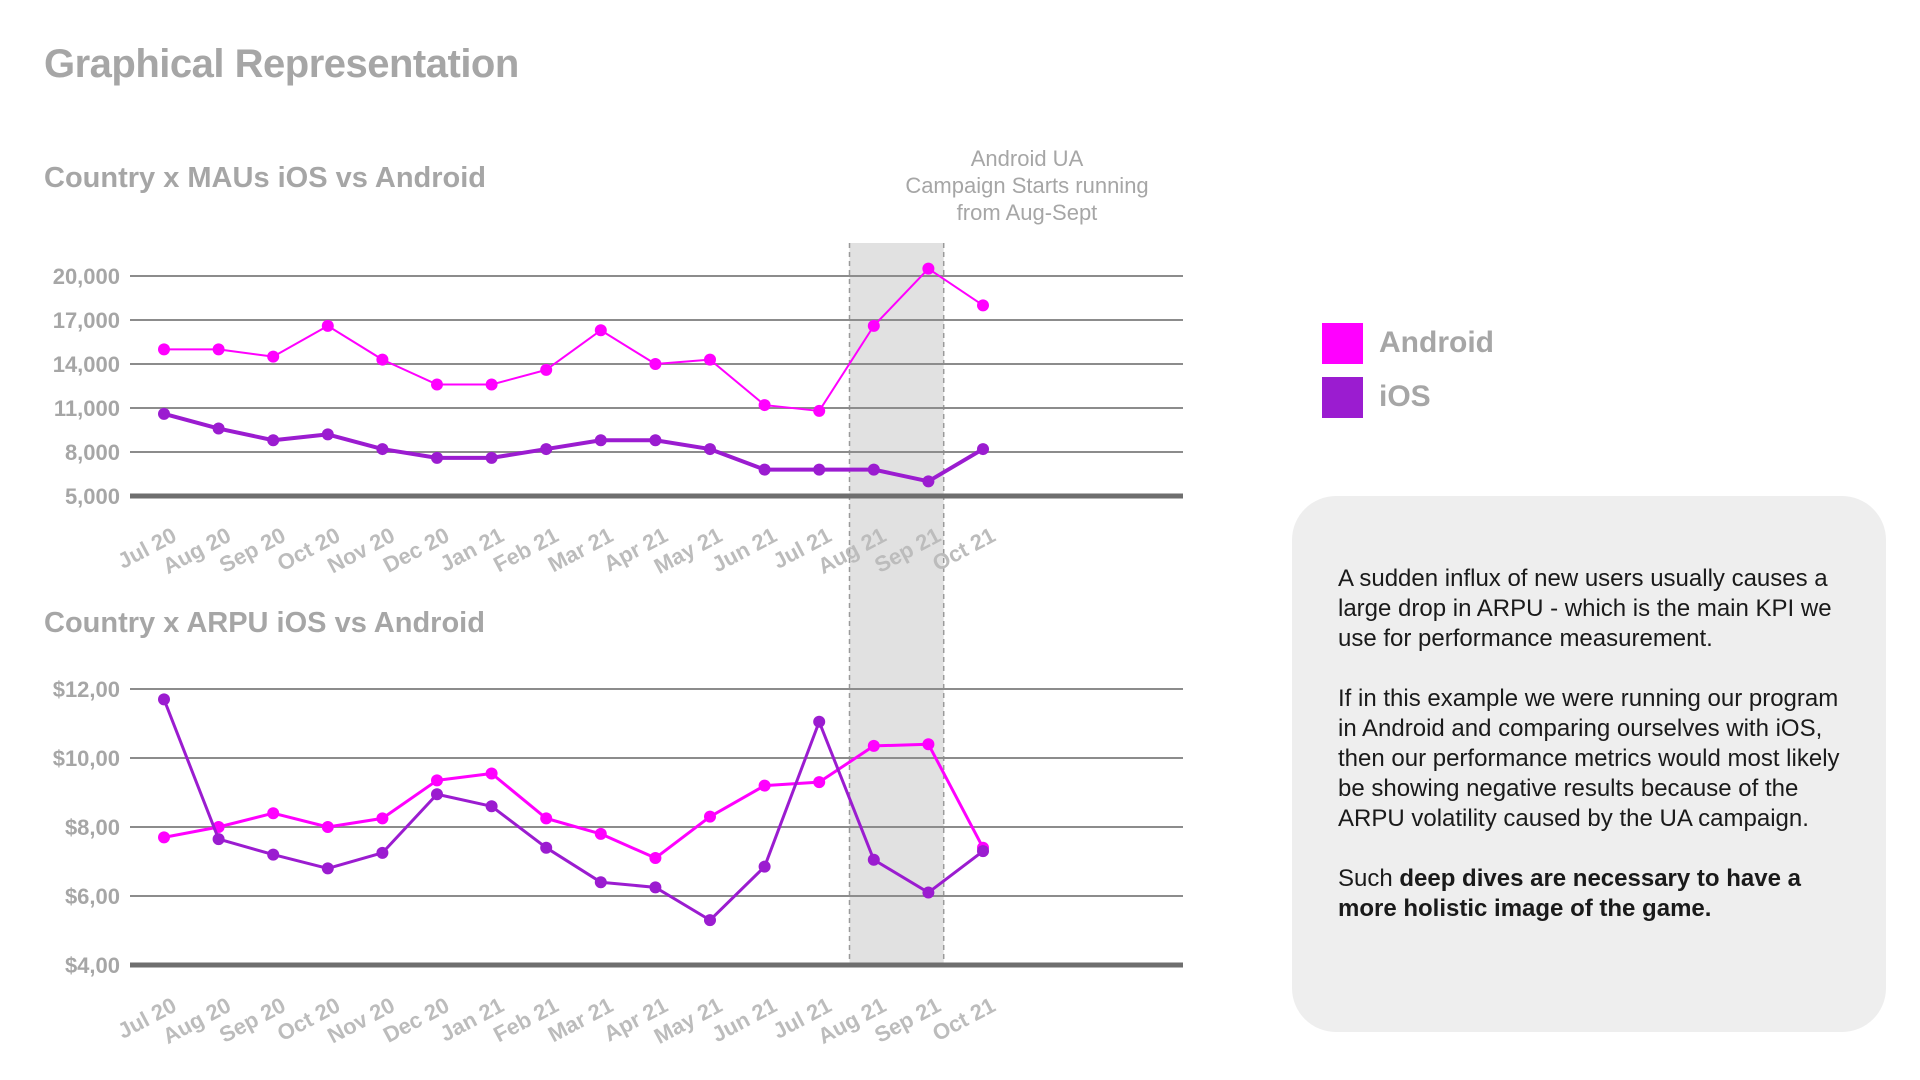  Describe the element at coordinates (1342, 343) in the screenshot. I see `legend-swatch-android` at that location.